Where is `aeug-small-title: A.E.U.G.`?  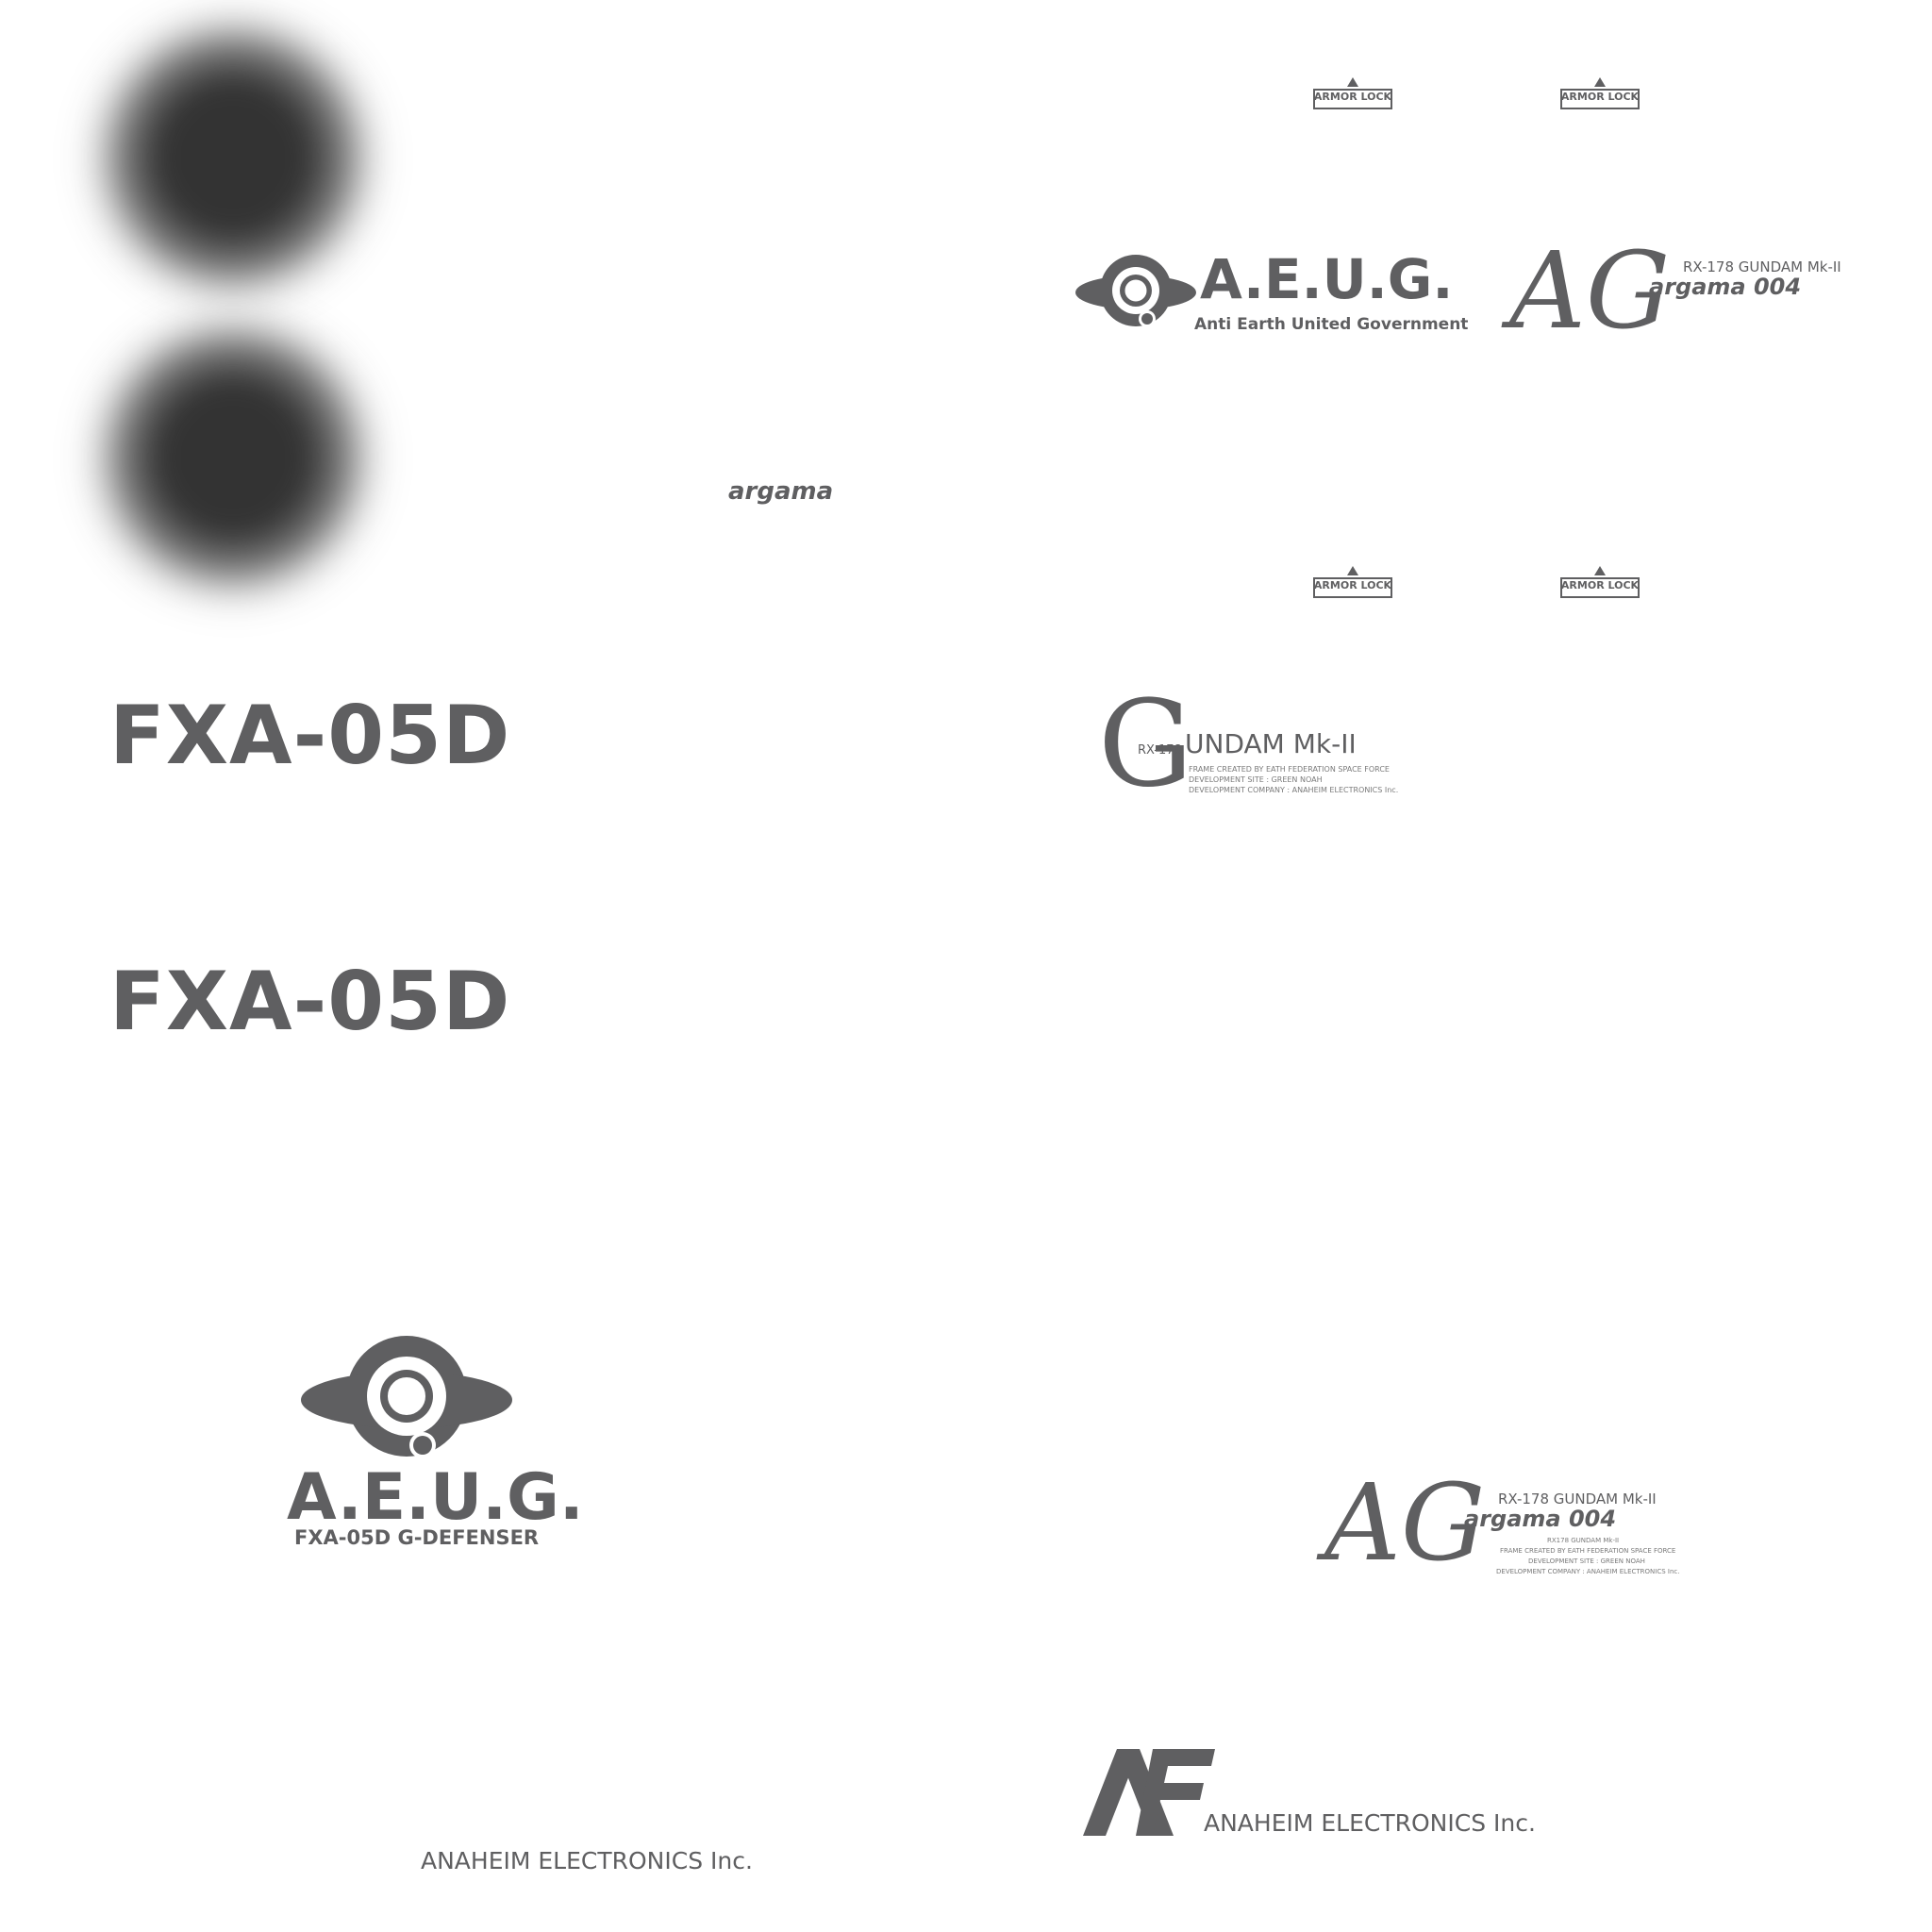 aeug-small-title: A.E.U.G. is located at coordinates (1327, 279).